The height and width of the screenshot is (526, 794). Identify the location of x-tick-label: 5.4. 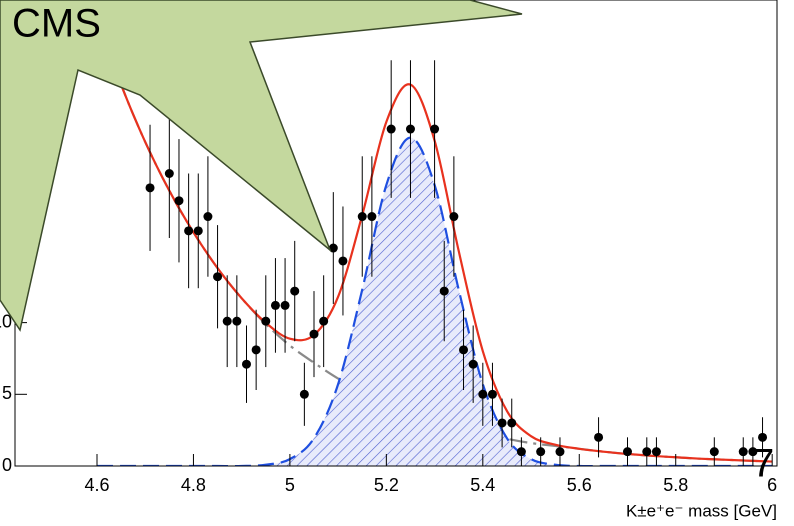
(482, 485).